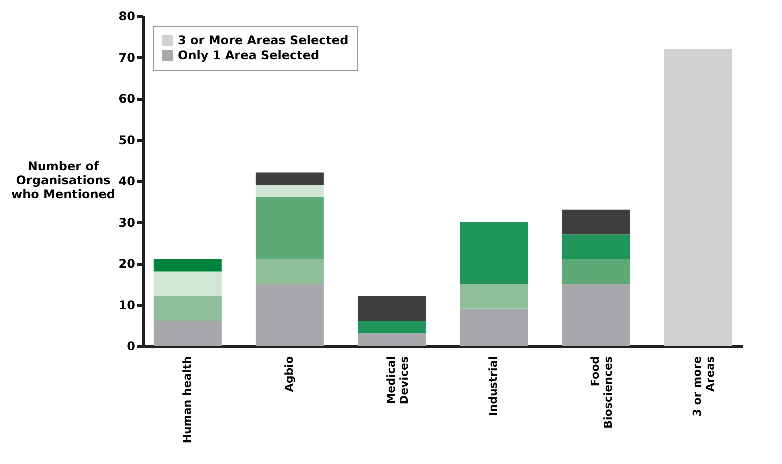  I want to click on y-tick-label: 60, so click(127, 99).